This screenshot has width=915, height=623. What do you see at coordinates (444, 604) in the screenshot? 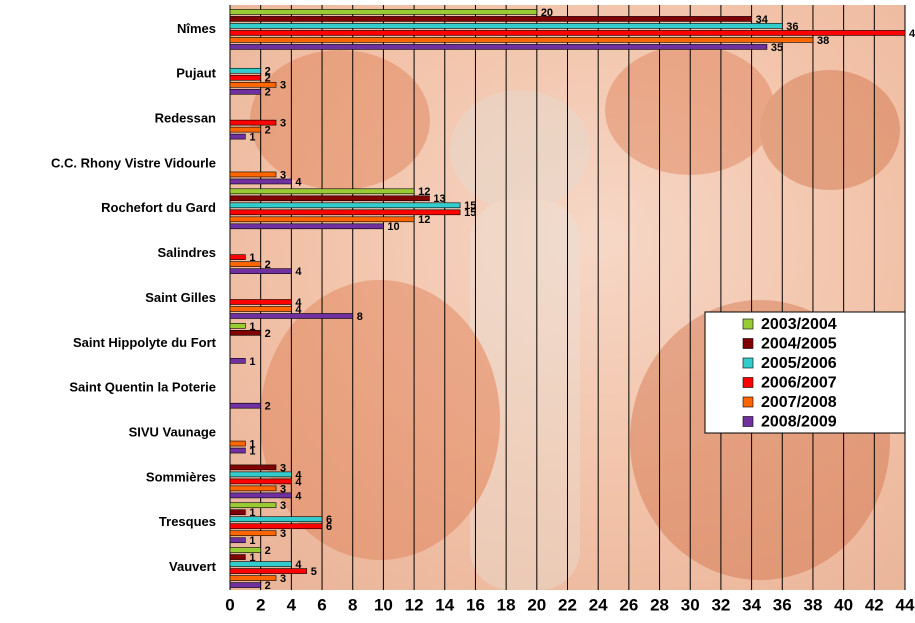
I see `x-tick-label: 14` at bounding box center [444, 604].